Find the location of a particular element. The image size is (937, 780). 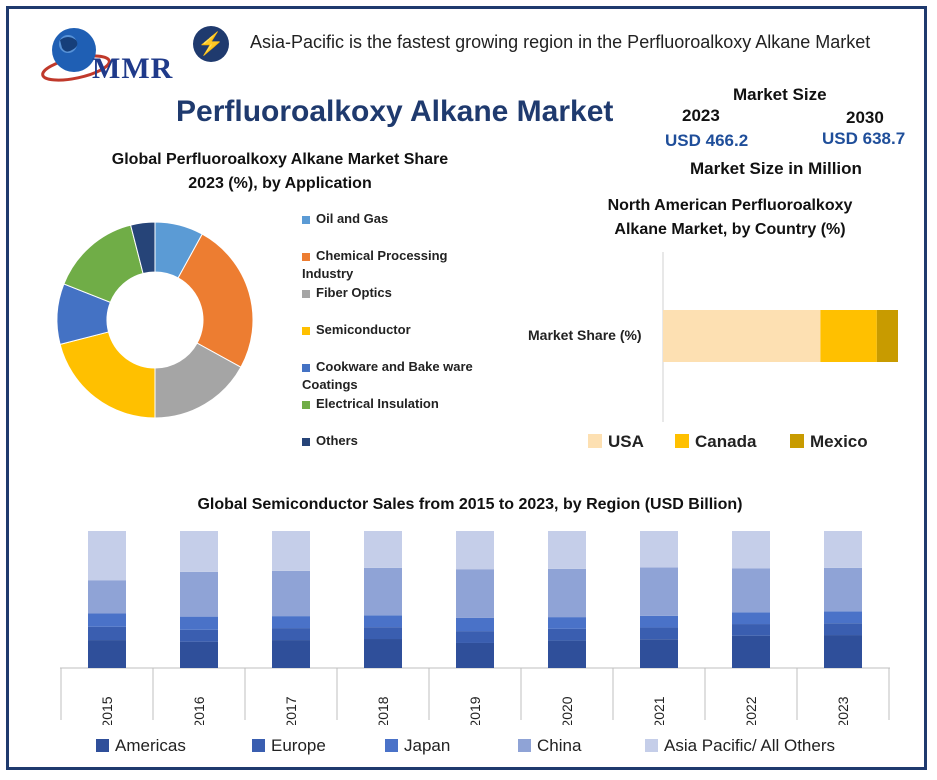

logo-text: MMR is located at coordinates (133, 68).